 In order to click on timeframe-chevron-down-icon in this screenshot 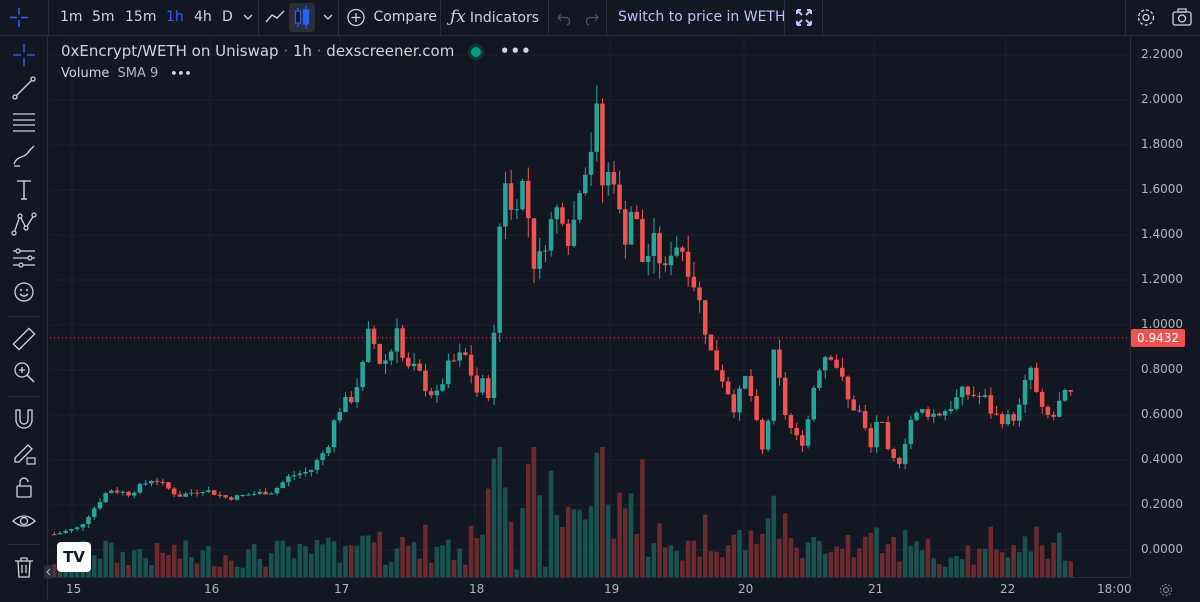, I will do `click(248, 17)`.